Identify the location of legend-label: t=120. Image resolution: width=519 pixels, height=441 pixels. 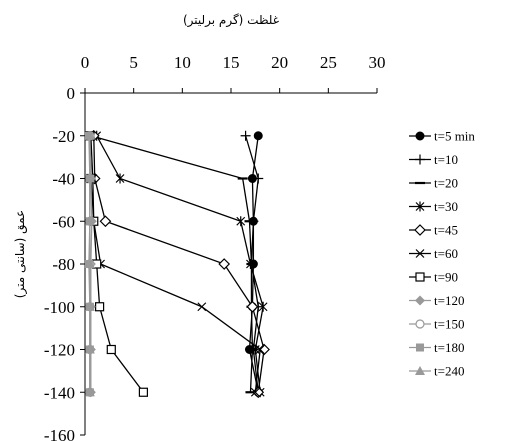
(449, 300).